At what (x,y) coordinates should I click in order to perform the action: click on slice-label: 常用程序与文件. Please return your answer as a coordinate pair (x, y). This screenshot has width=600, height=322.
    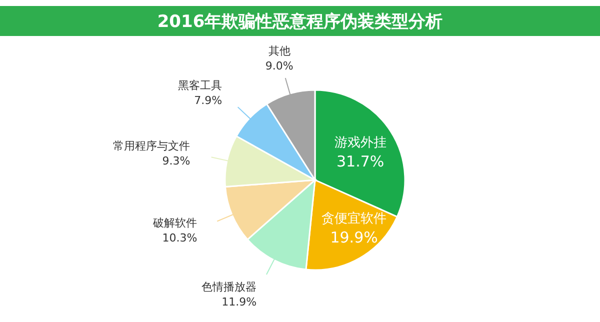
    Looking at the image, I should click on (151, 146).